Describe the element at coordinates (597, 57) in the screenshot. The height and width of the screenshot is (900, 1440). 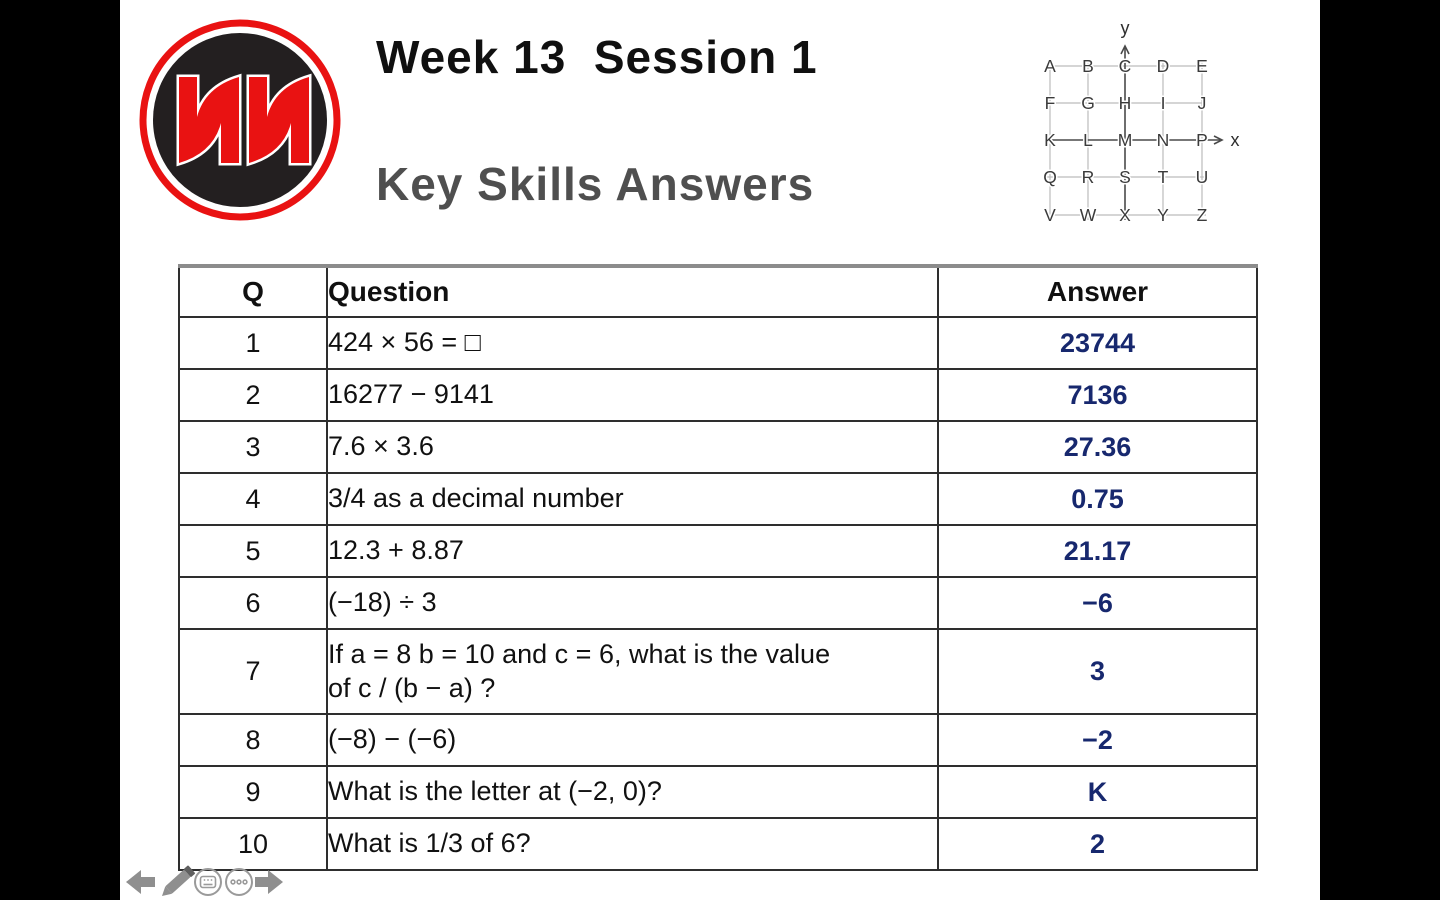
I see `page-title: Week 13 Session 1` at that location.